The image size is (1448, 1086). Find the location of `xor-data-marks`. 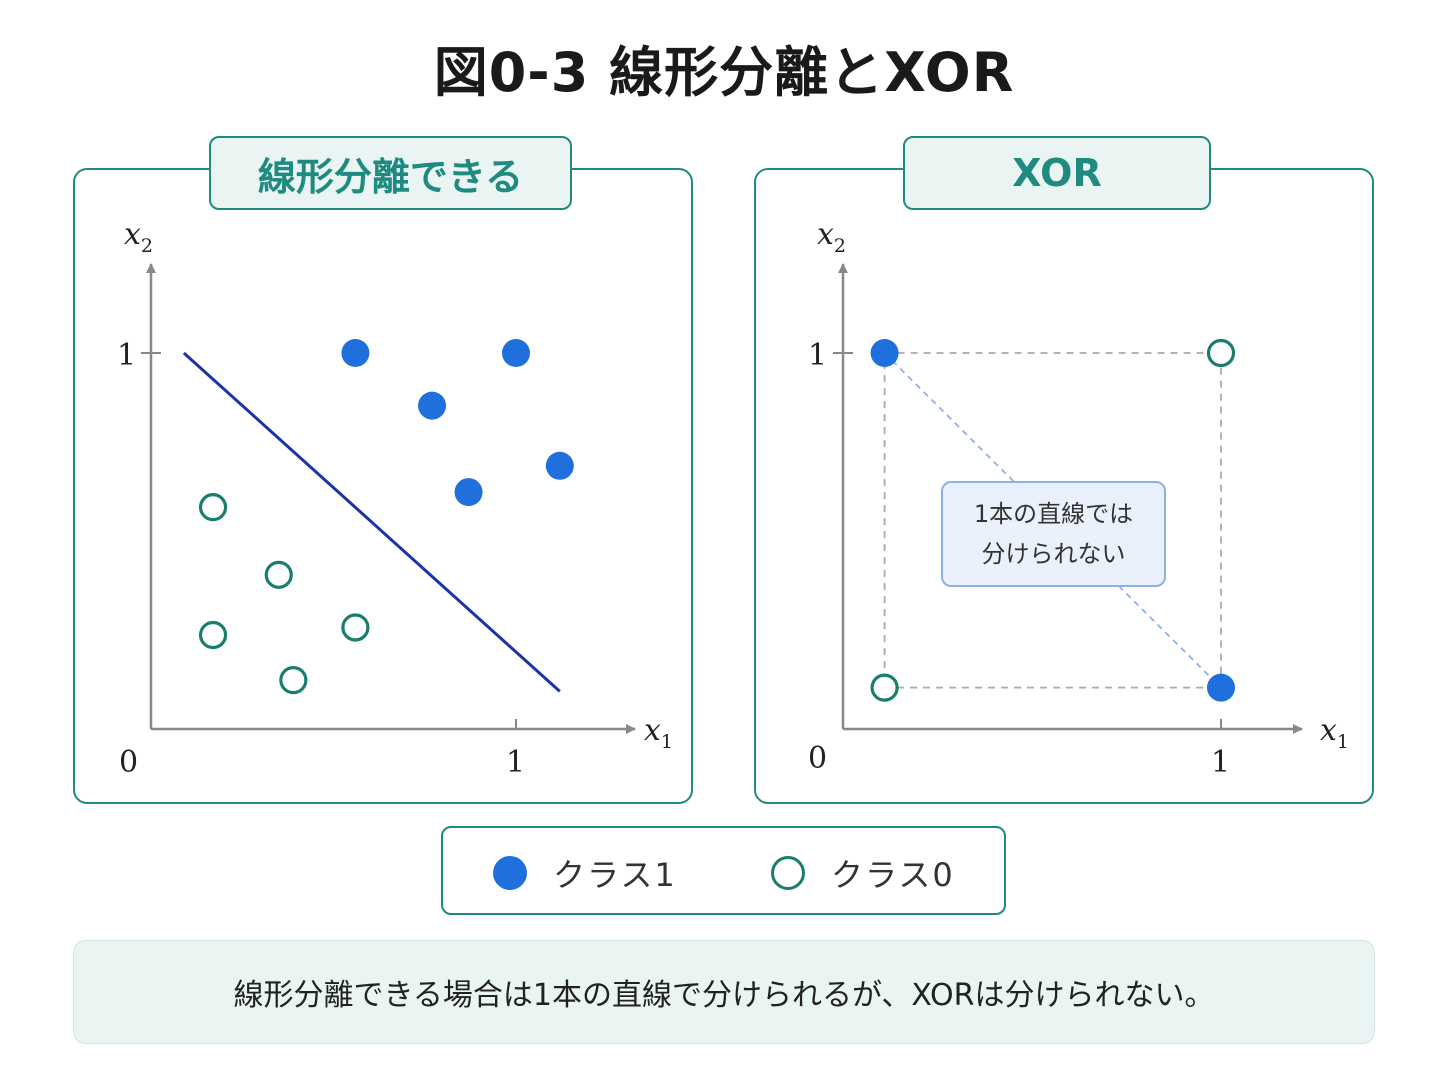

xor-data-marks is located at coordinates (1053, 520).